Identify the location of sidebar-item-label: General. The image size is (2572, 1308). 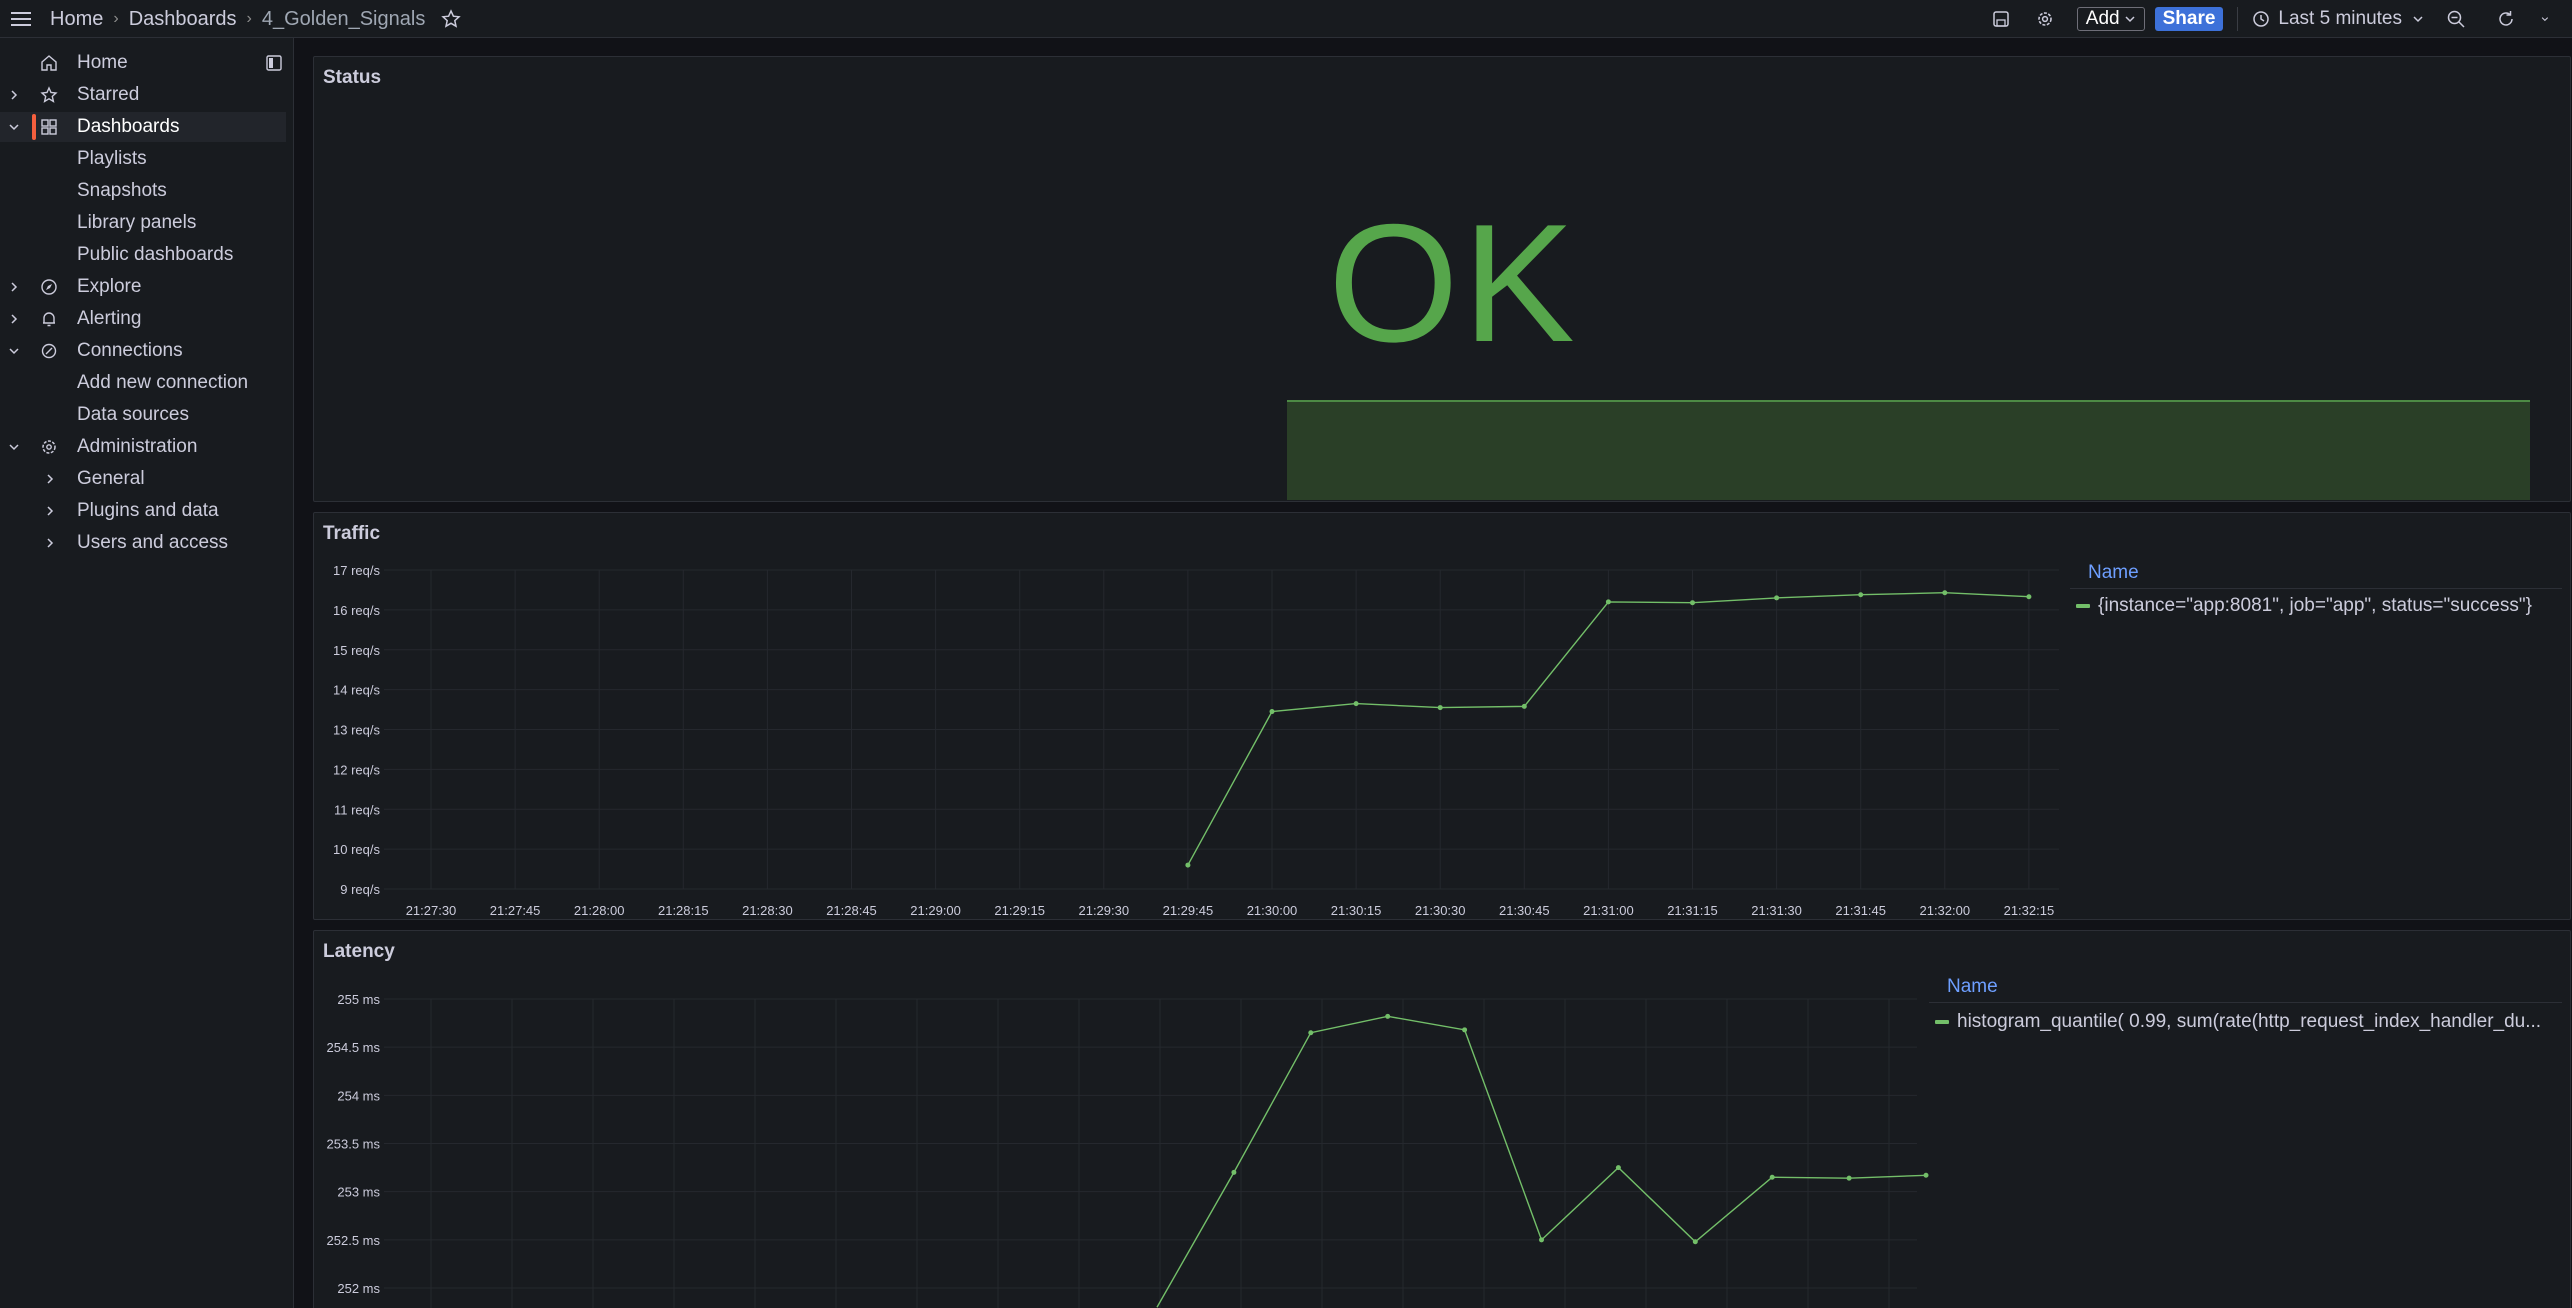
(111, 478).